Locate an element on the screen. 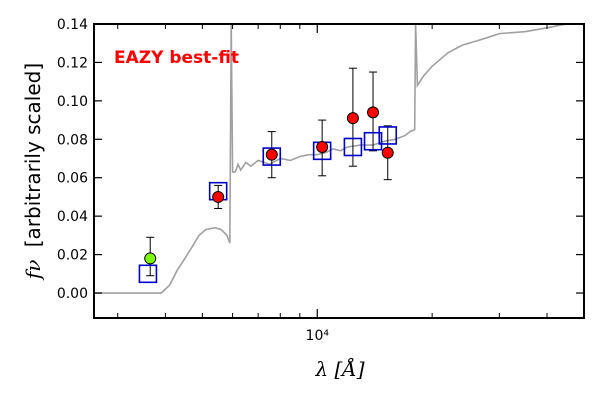 This screenshot has width=600, height=404. y-tick-label: 0.04 is located at coordinates (72, 217).